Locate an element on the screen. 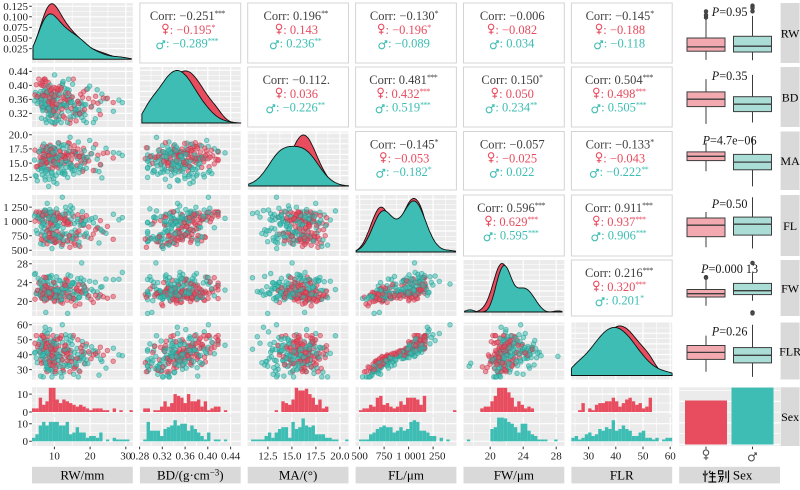 The image size is (800, 490). svg-text:: 0.201*: : 0.201* is located at coordinates (624, 301).